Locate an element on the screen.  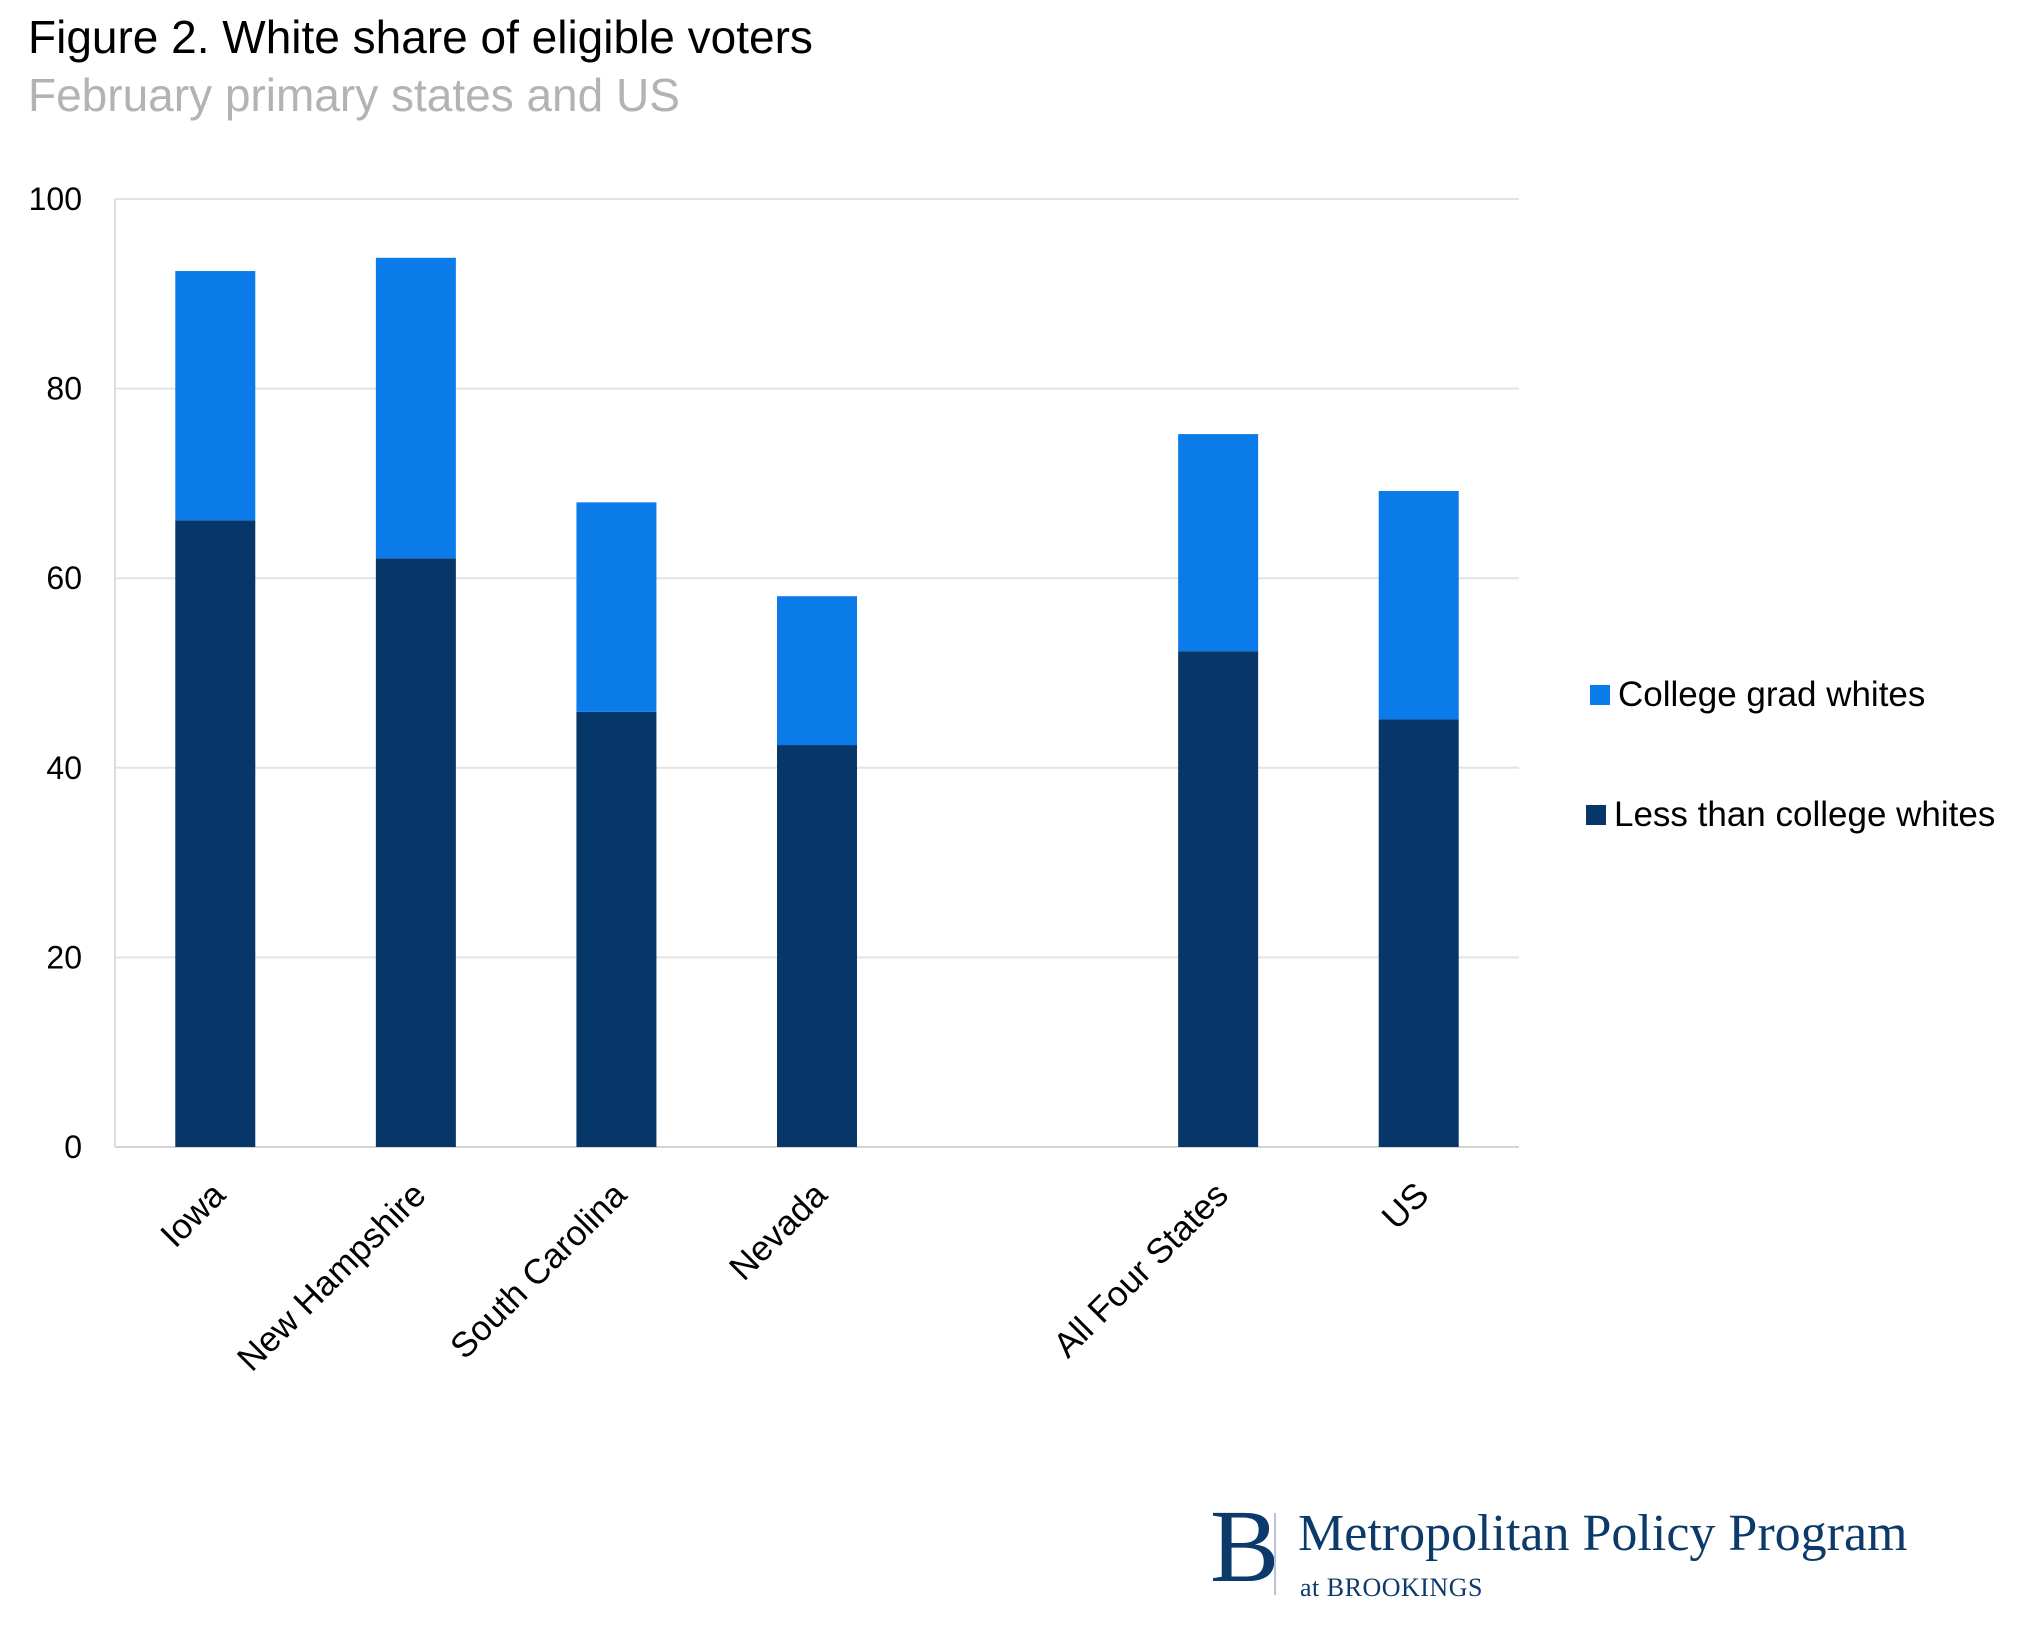
y-tick-label: 80 is located at coordinates (64, 389).